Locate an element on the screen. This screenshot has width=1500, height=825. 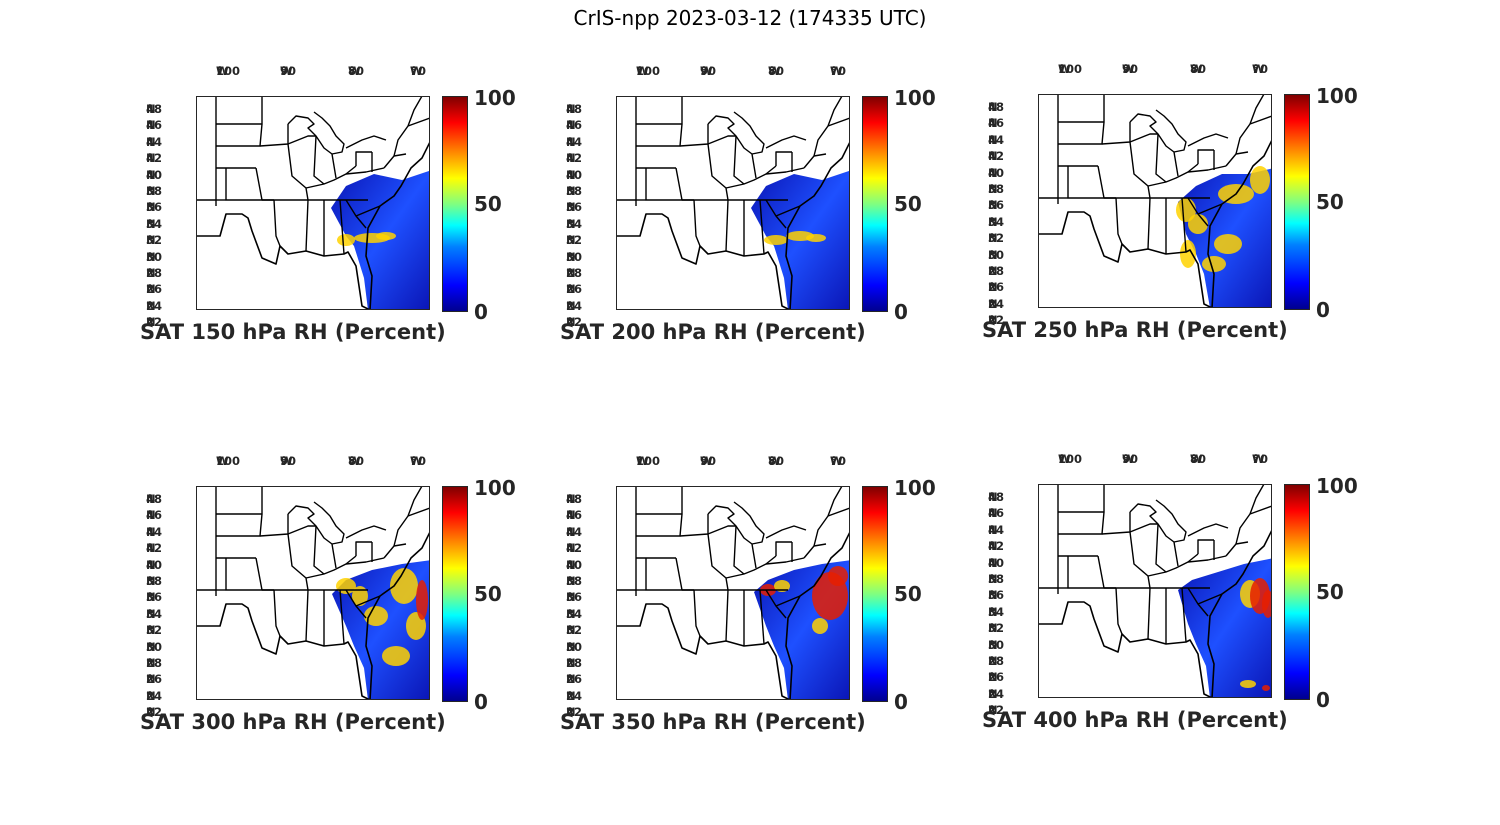
panel-title: SAT 400 hPa RH (Percent) is located at coordinates (1135, 720).